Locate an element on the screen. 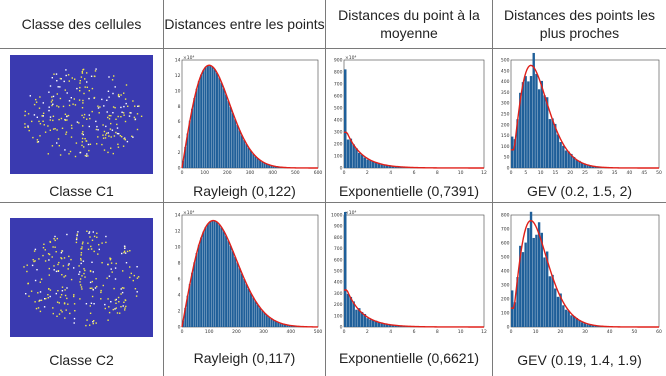 Image resolution: width=666 pixels, height=376 pixels. cell-image-c2 is located at coordinates (81, 280).